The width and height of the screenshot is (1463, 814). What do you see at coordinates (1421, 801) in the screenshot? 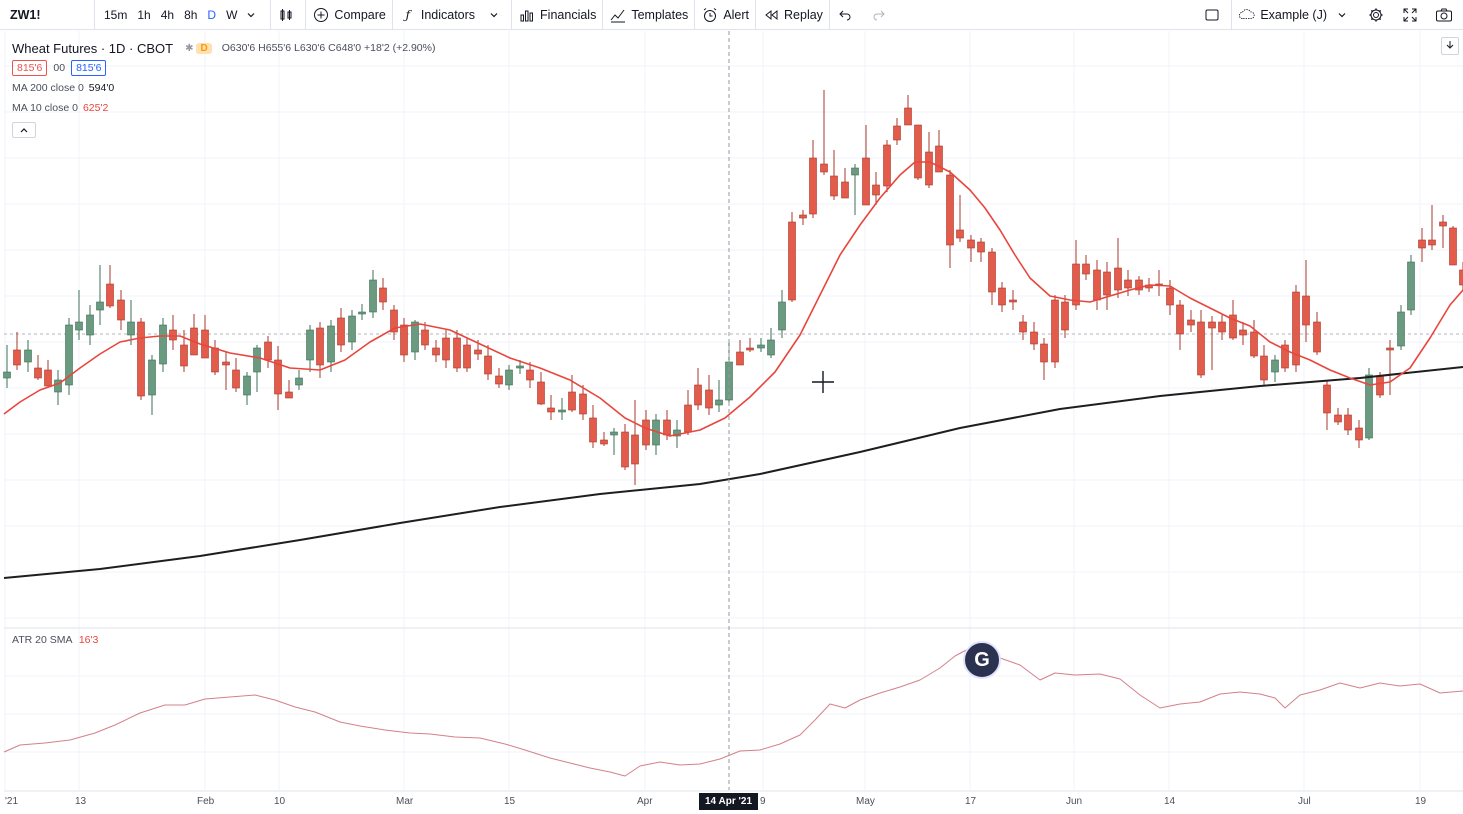
I see `time-tick: 19` at bounding box center [1421, 801].